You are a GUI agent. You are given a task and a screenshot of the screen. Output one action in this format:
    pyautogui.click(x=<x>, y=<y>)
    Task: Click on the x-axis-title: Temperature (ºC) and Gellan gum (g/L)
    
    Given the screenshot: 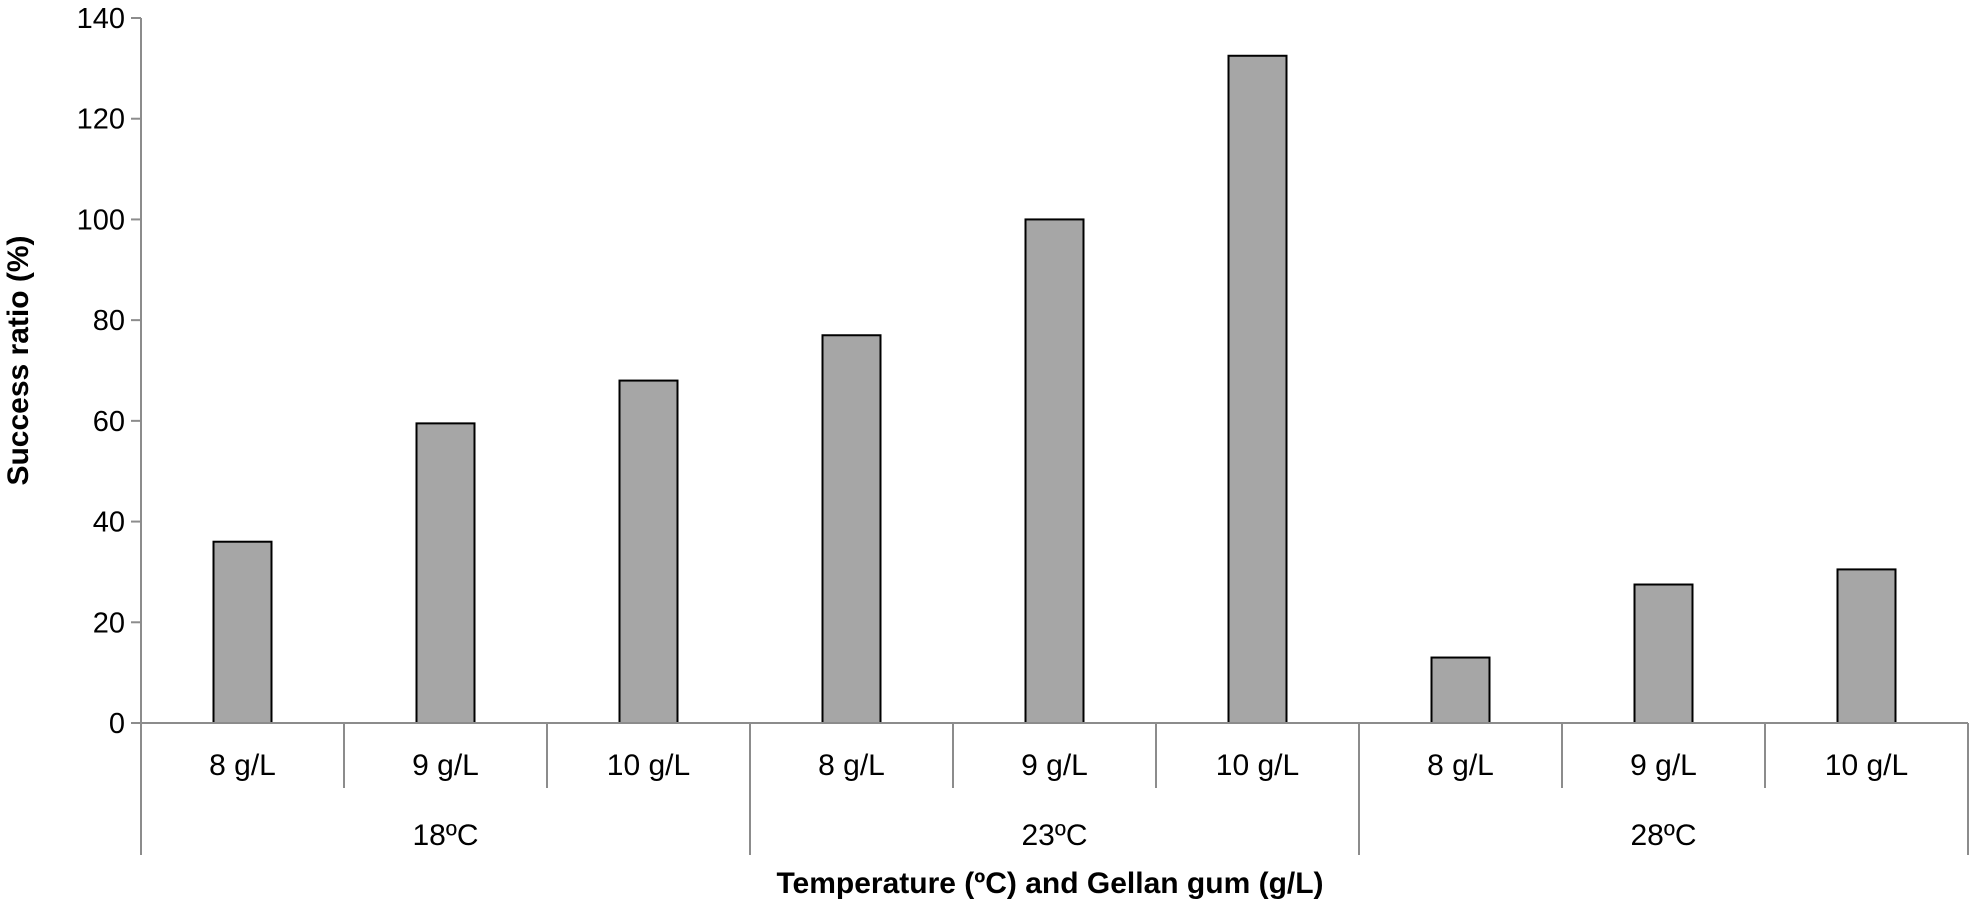 What is the action you would take?
    pyautogui.click(x=1049, y=883)
    